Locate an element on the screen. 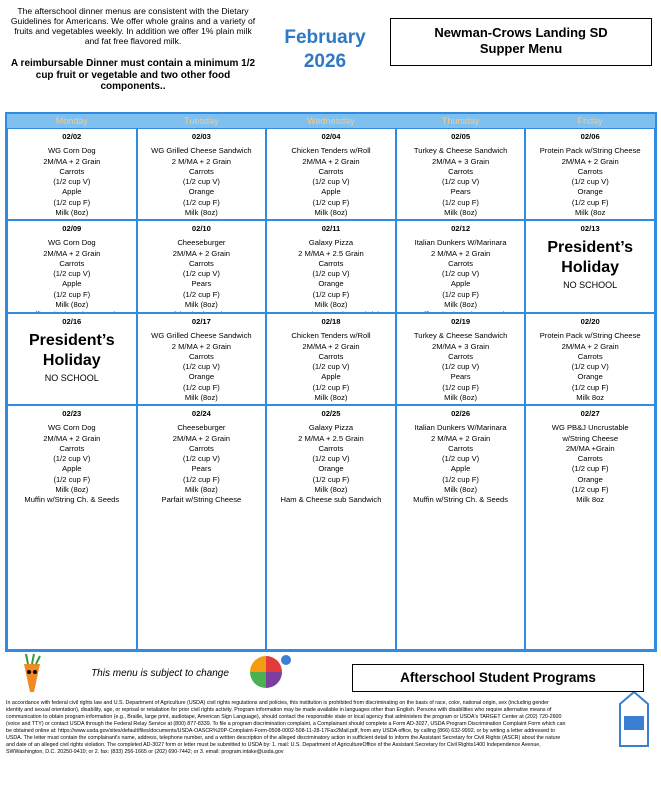 The width and height of the screenshot is (661, 800). day-cell: 02/13 President’s Holiday NO SCHOOL is located at coordinates (590, 266).